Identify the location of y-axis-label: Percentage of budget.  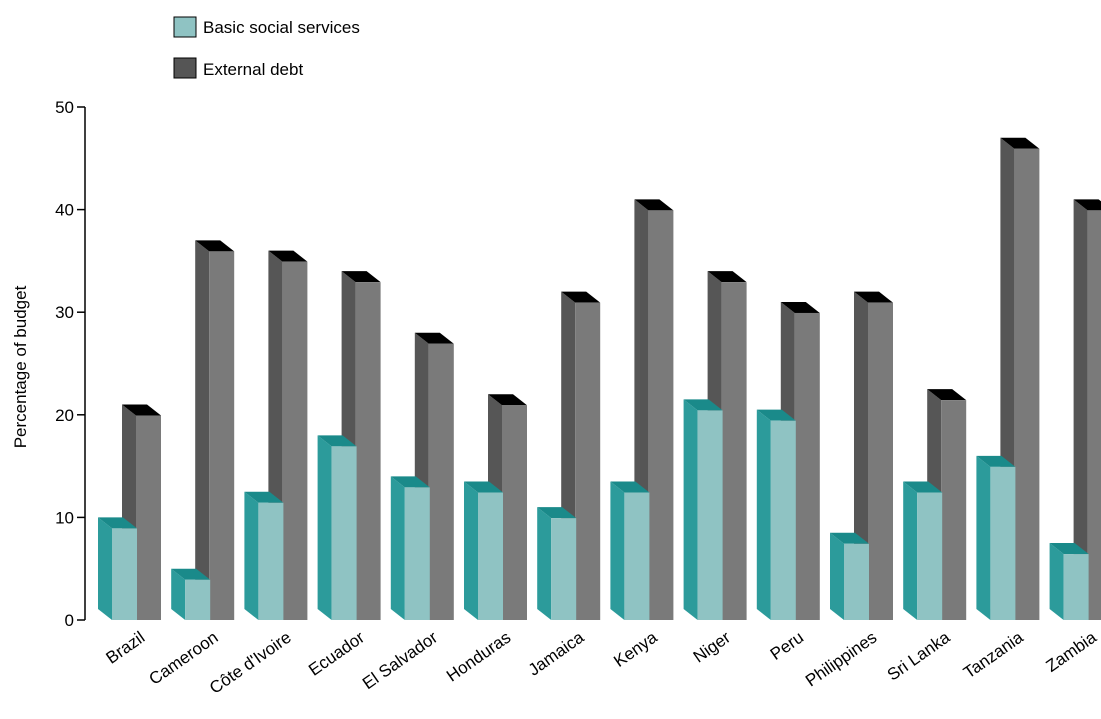
(20, 366).